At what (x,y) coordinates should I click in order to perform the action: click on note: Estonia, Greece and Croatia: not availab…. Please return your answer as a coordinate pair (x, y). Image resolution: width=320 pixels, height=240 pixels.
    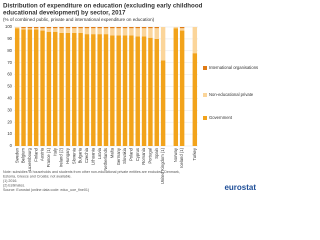
    Looking at the image, I should click on (37, 176).